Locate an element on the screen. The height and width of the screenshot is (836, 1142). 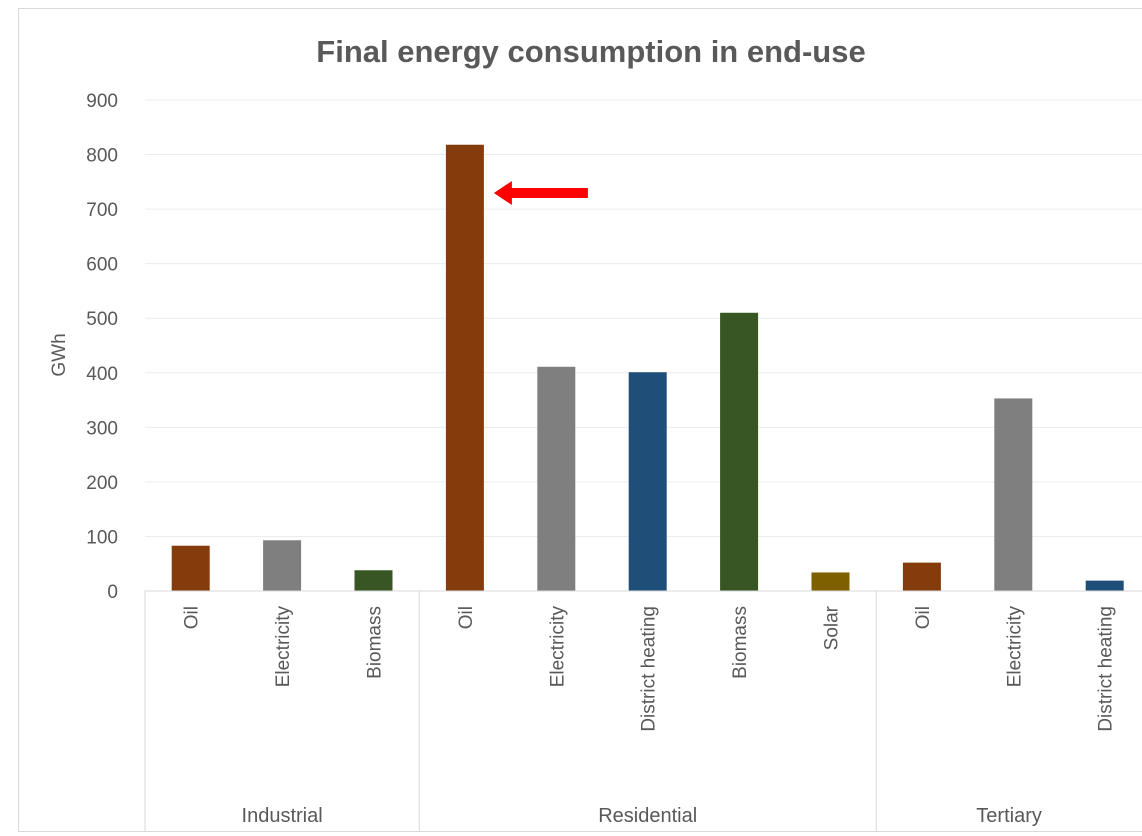
bar-residential-solar is located at coordinates (830, 581).